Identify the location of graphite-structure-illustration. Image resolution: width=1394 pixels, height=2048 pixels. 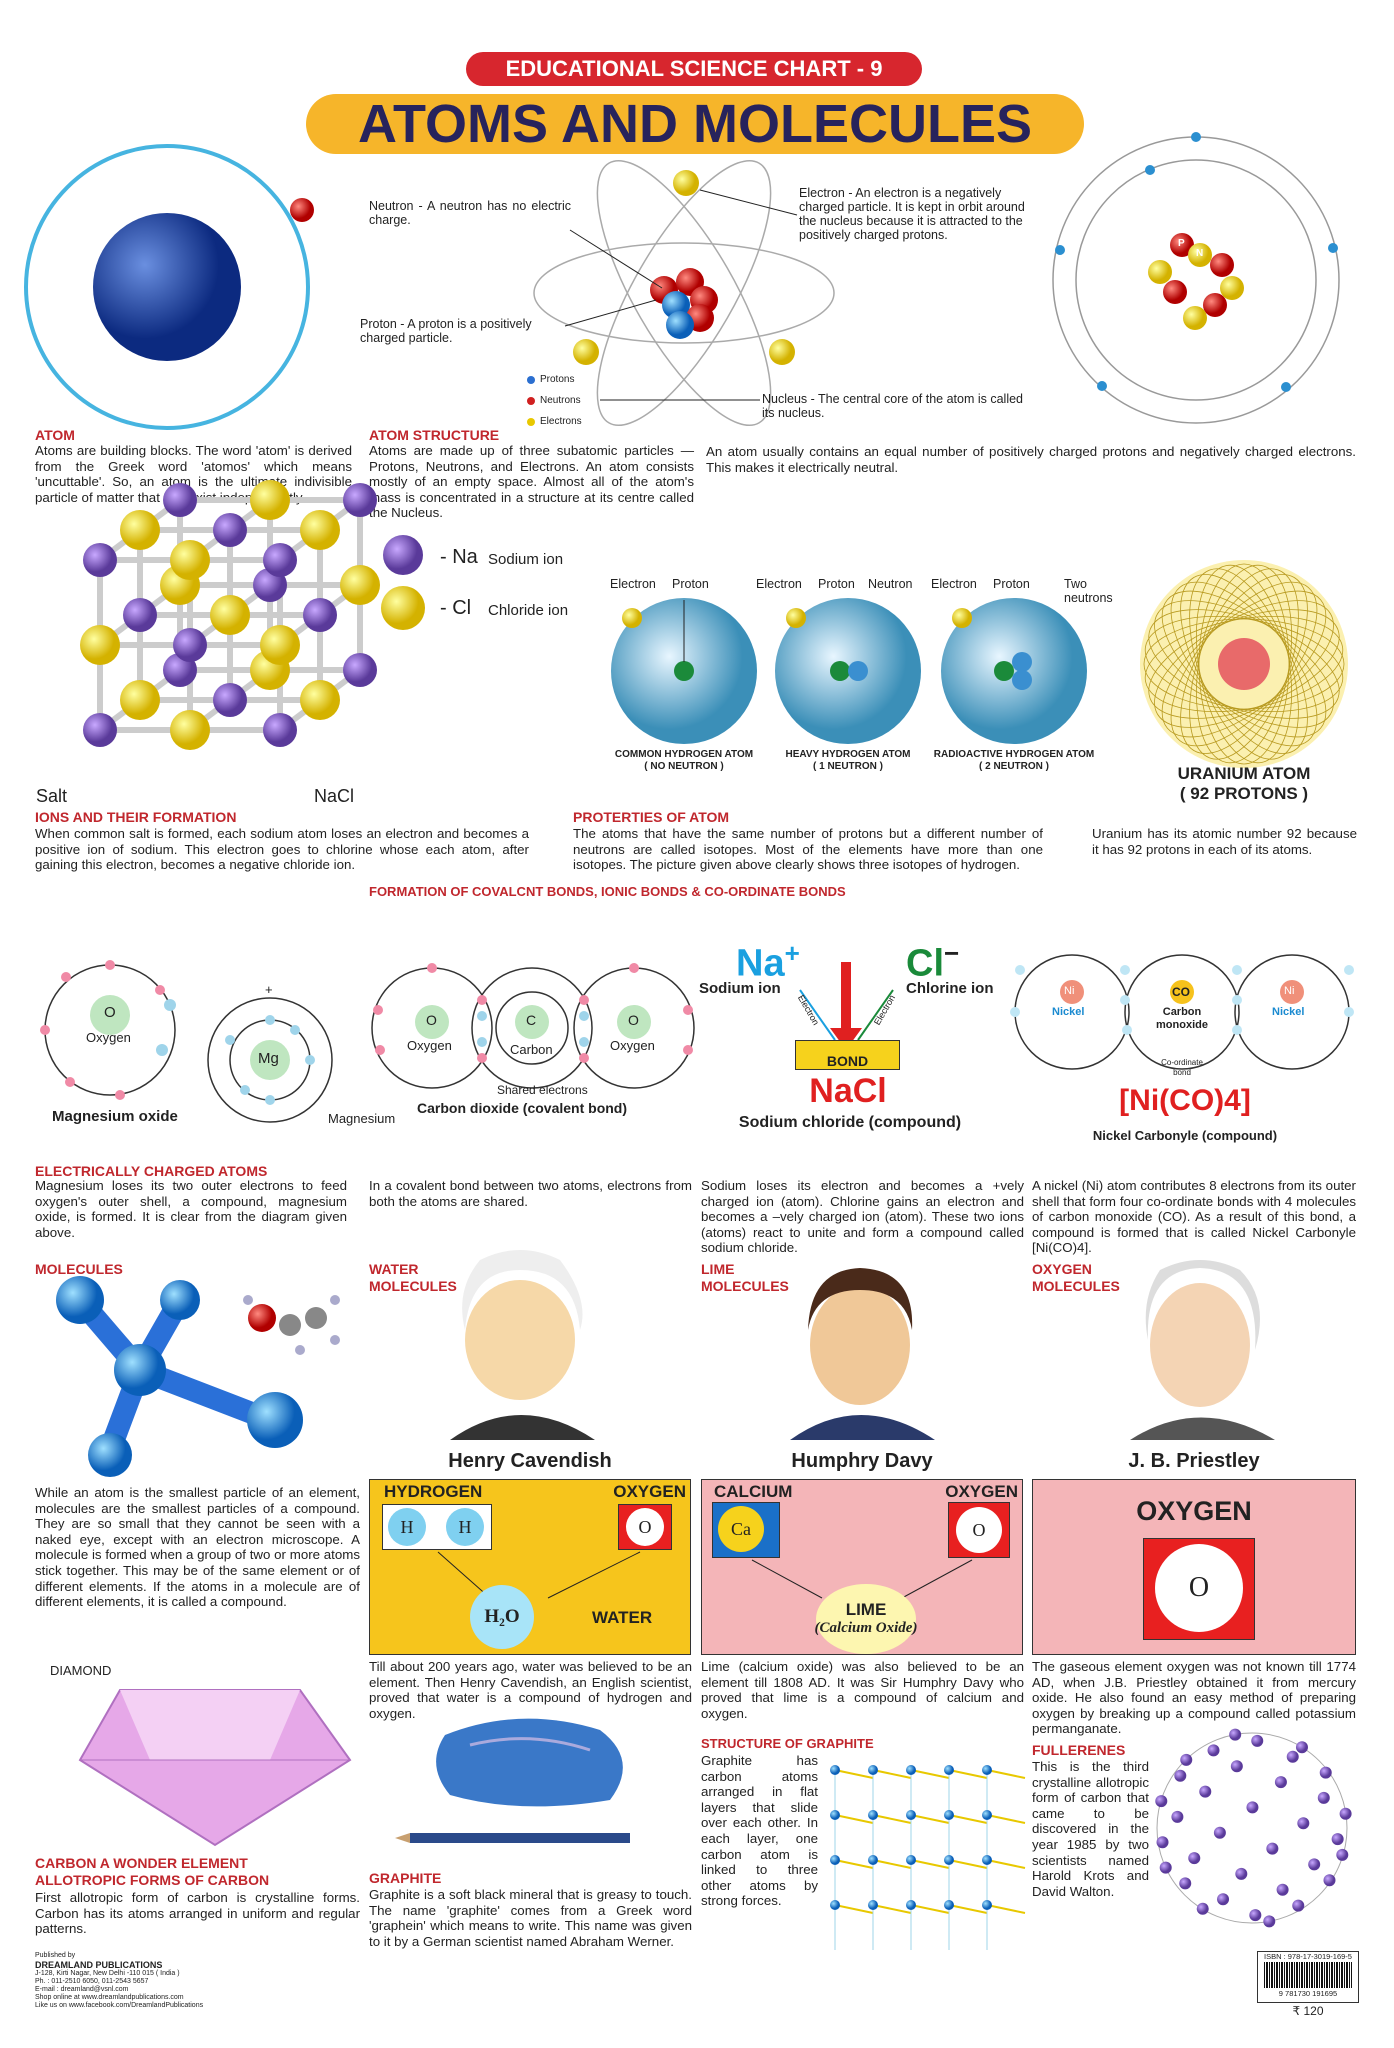
(928, 1857).